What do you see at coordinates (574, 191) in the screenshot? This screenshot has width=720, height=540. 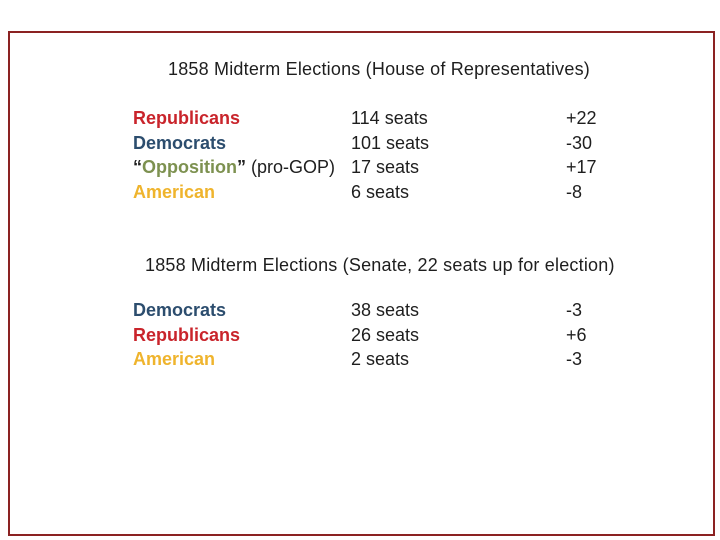 I see `change-value: -8` at bounding box center [574, 191].